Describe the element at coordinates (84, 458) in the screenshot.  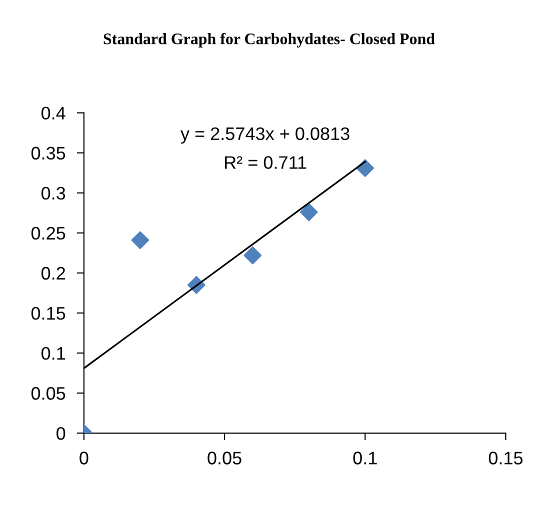
I see `x-tick-label: 0` at that location.